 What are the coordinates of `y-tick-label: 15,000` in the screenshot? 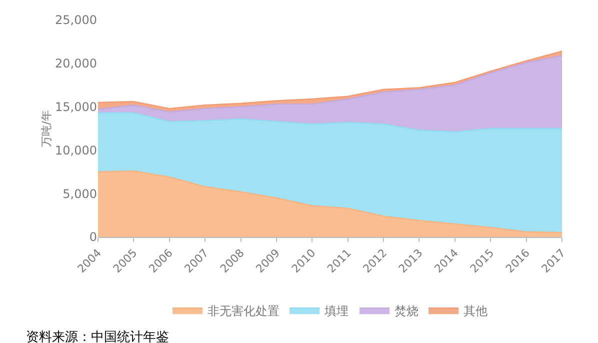 It's located at (76, 107).